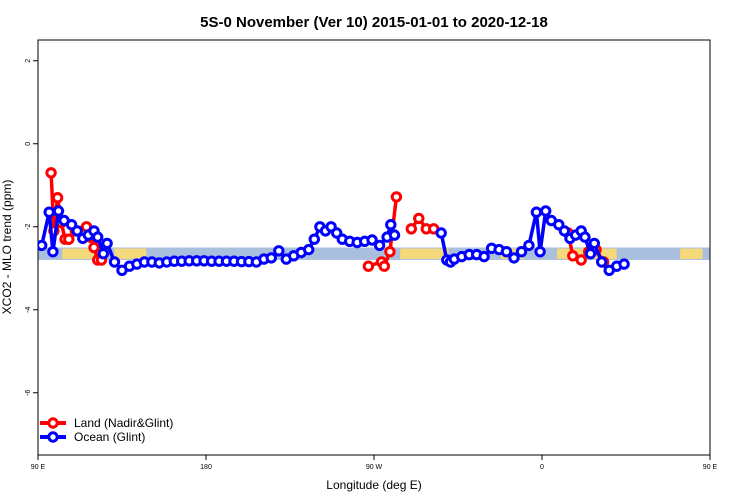 This screenshot has width=750, height=500. I want to click on y-axis-label: XCO2 - MLO trend (ppm), so click(7, 247).